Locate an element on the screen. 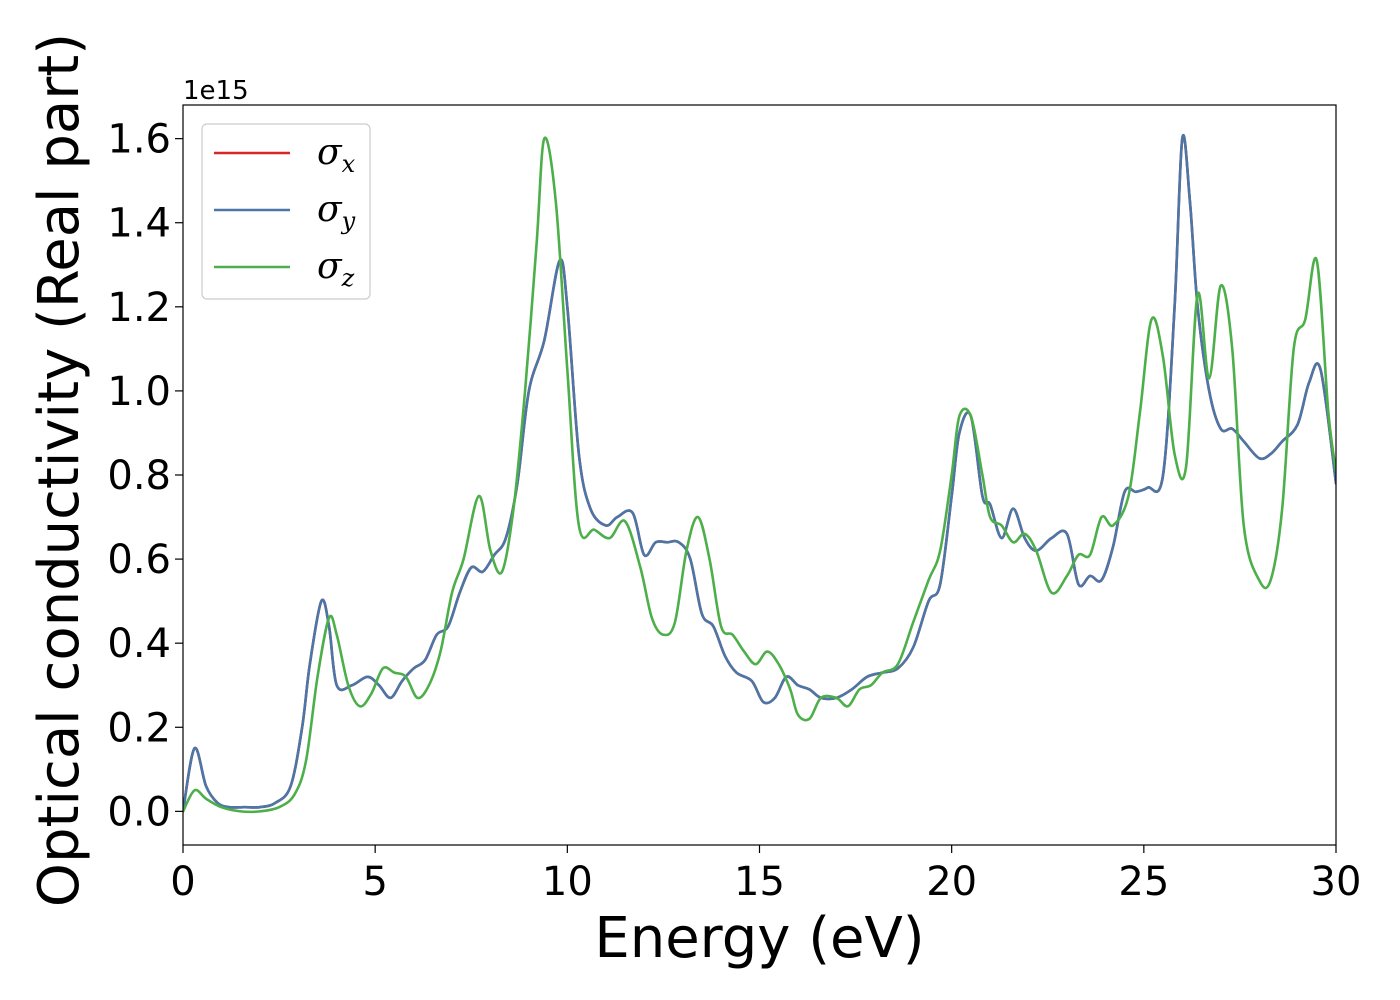  y-axis: 0.0 0.2 0.4 0.6 0.8 1.0 1.2 1.4 1.6 is located at coordinates (145, 476).